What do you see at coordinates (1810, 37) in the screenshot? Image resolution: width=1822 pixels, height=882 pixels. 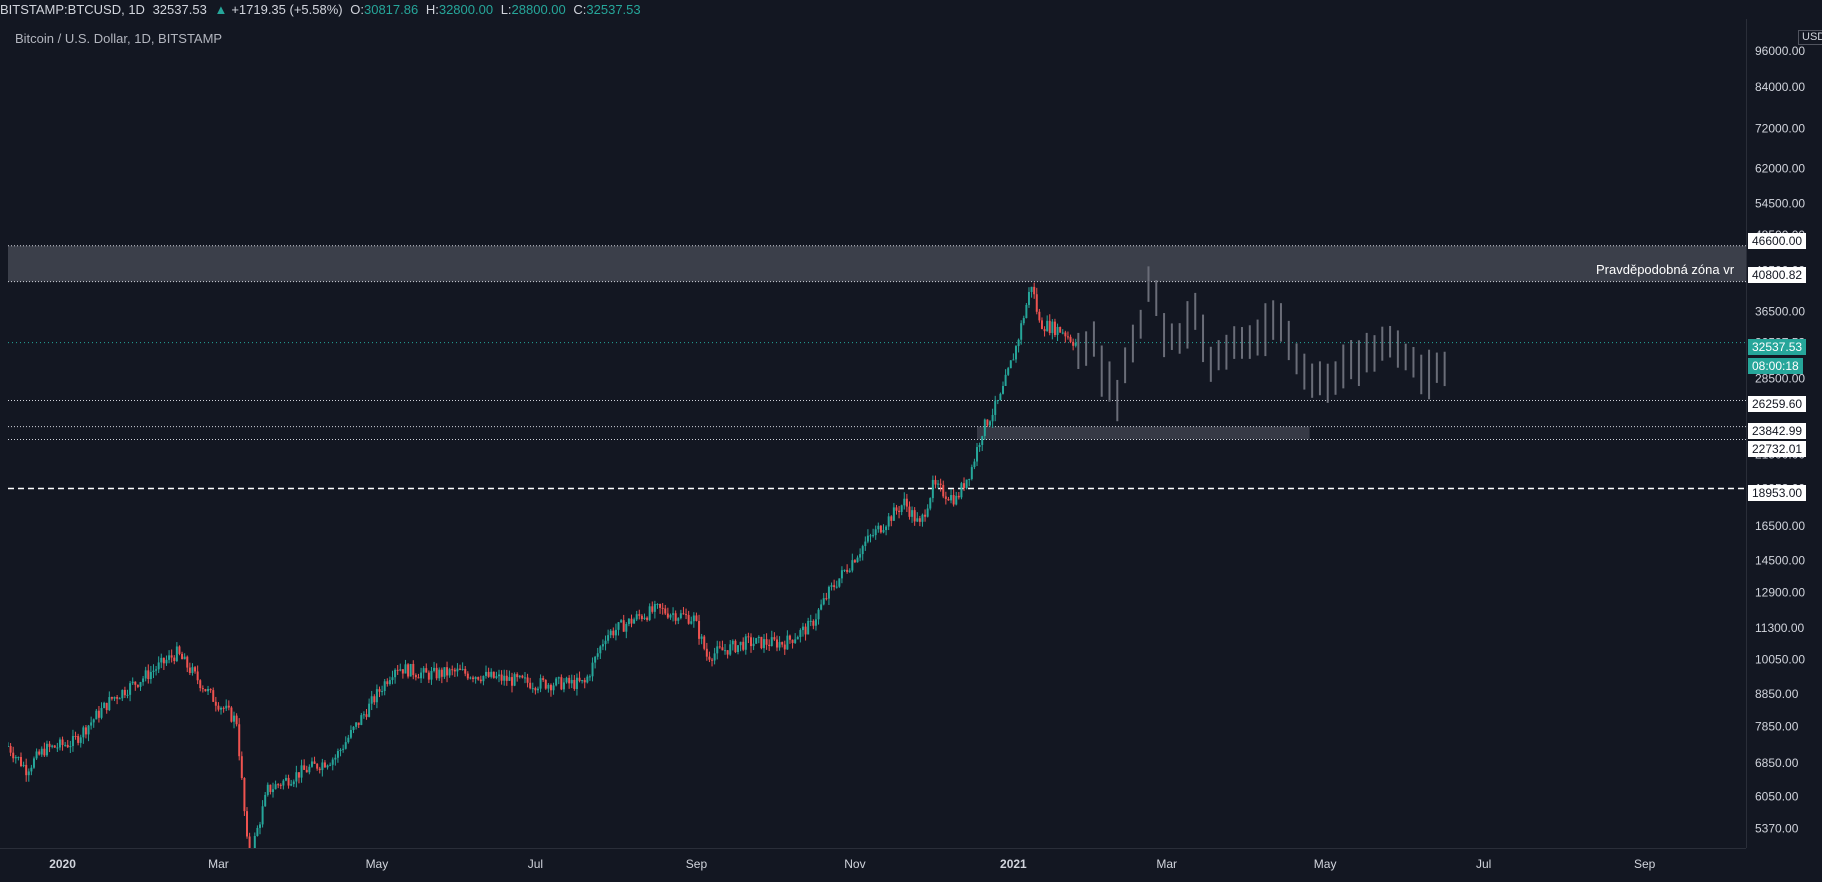 I see `currency-badge: USD` at bounding box center [1810, 37].